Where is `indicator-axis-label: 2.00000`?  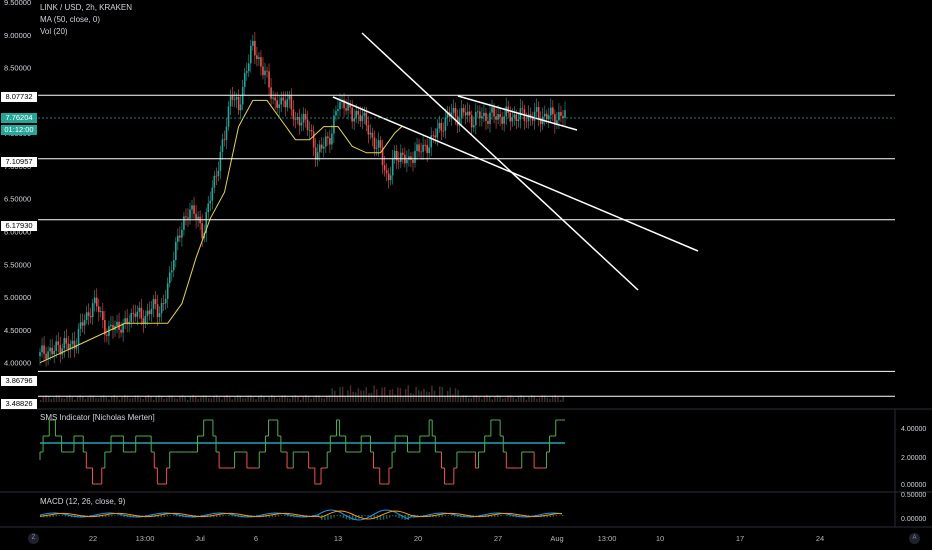
indicator-axis-label: 2.00000 is located at coordinates (913, 458).